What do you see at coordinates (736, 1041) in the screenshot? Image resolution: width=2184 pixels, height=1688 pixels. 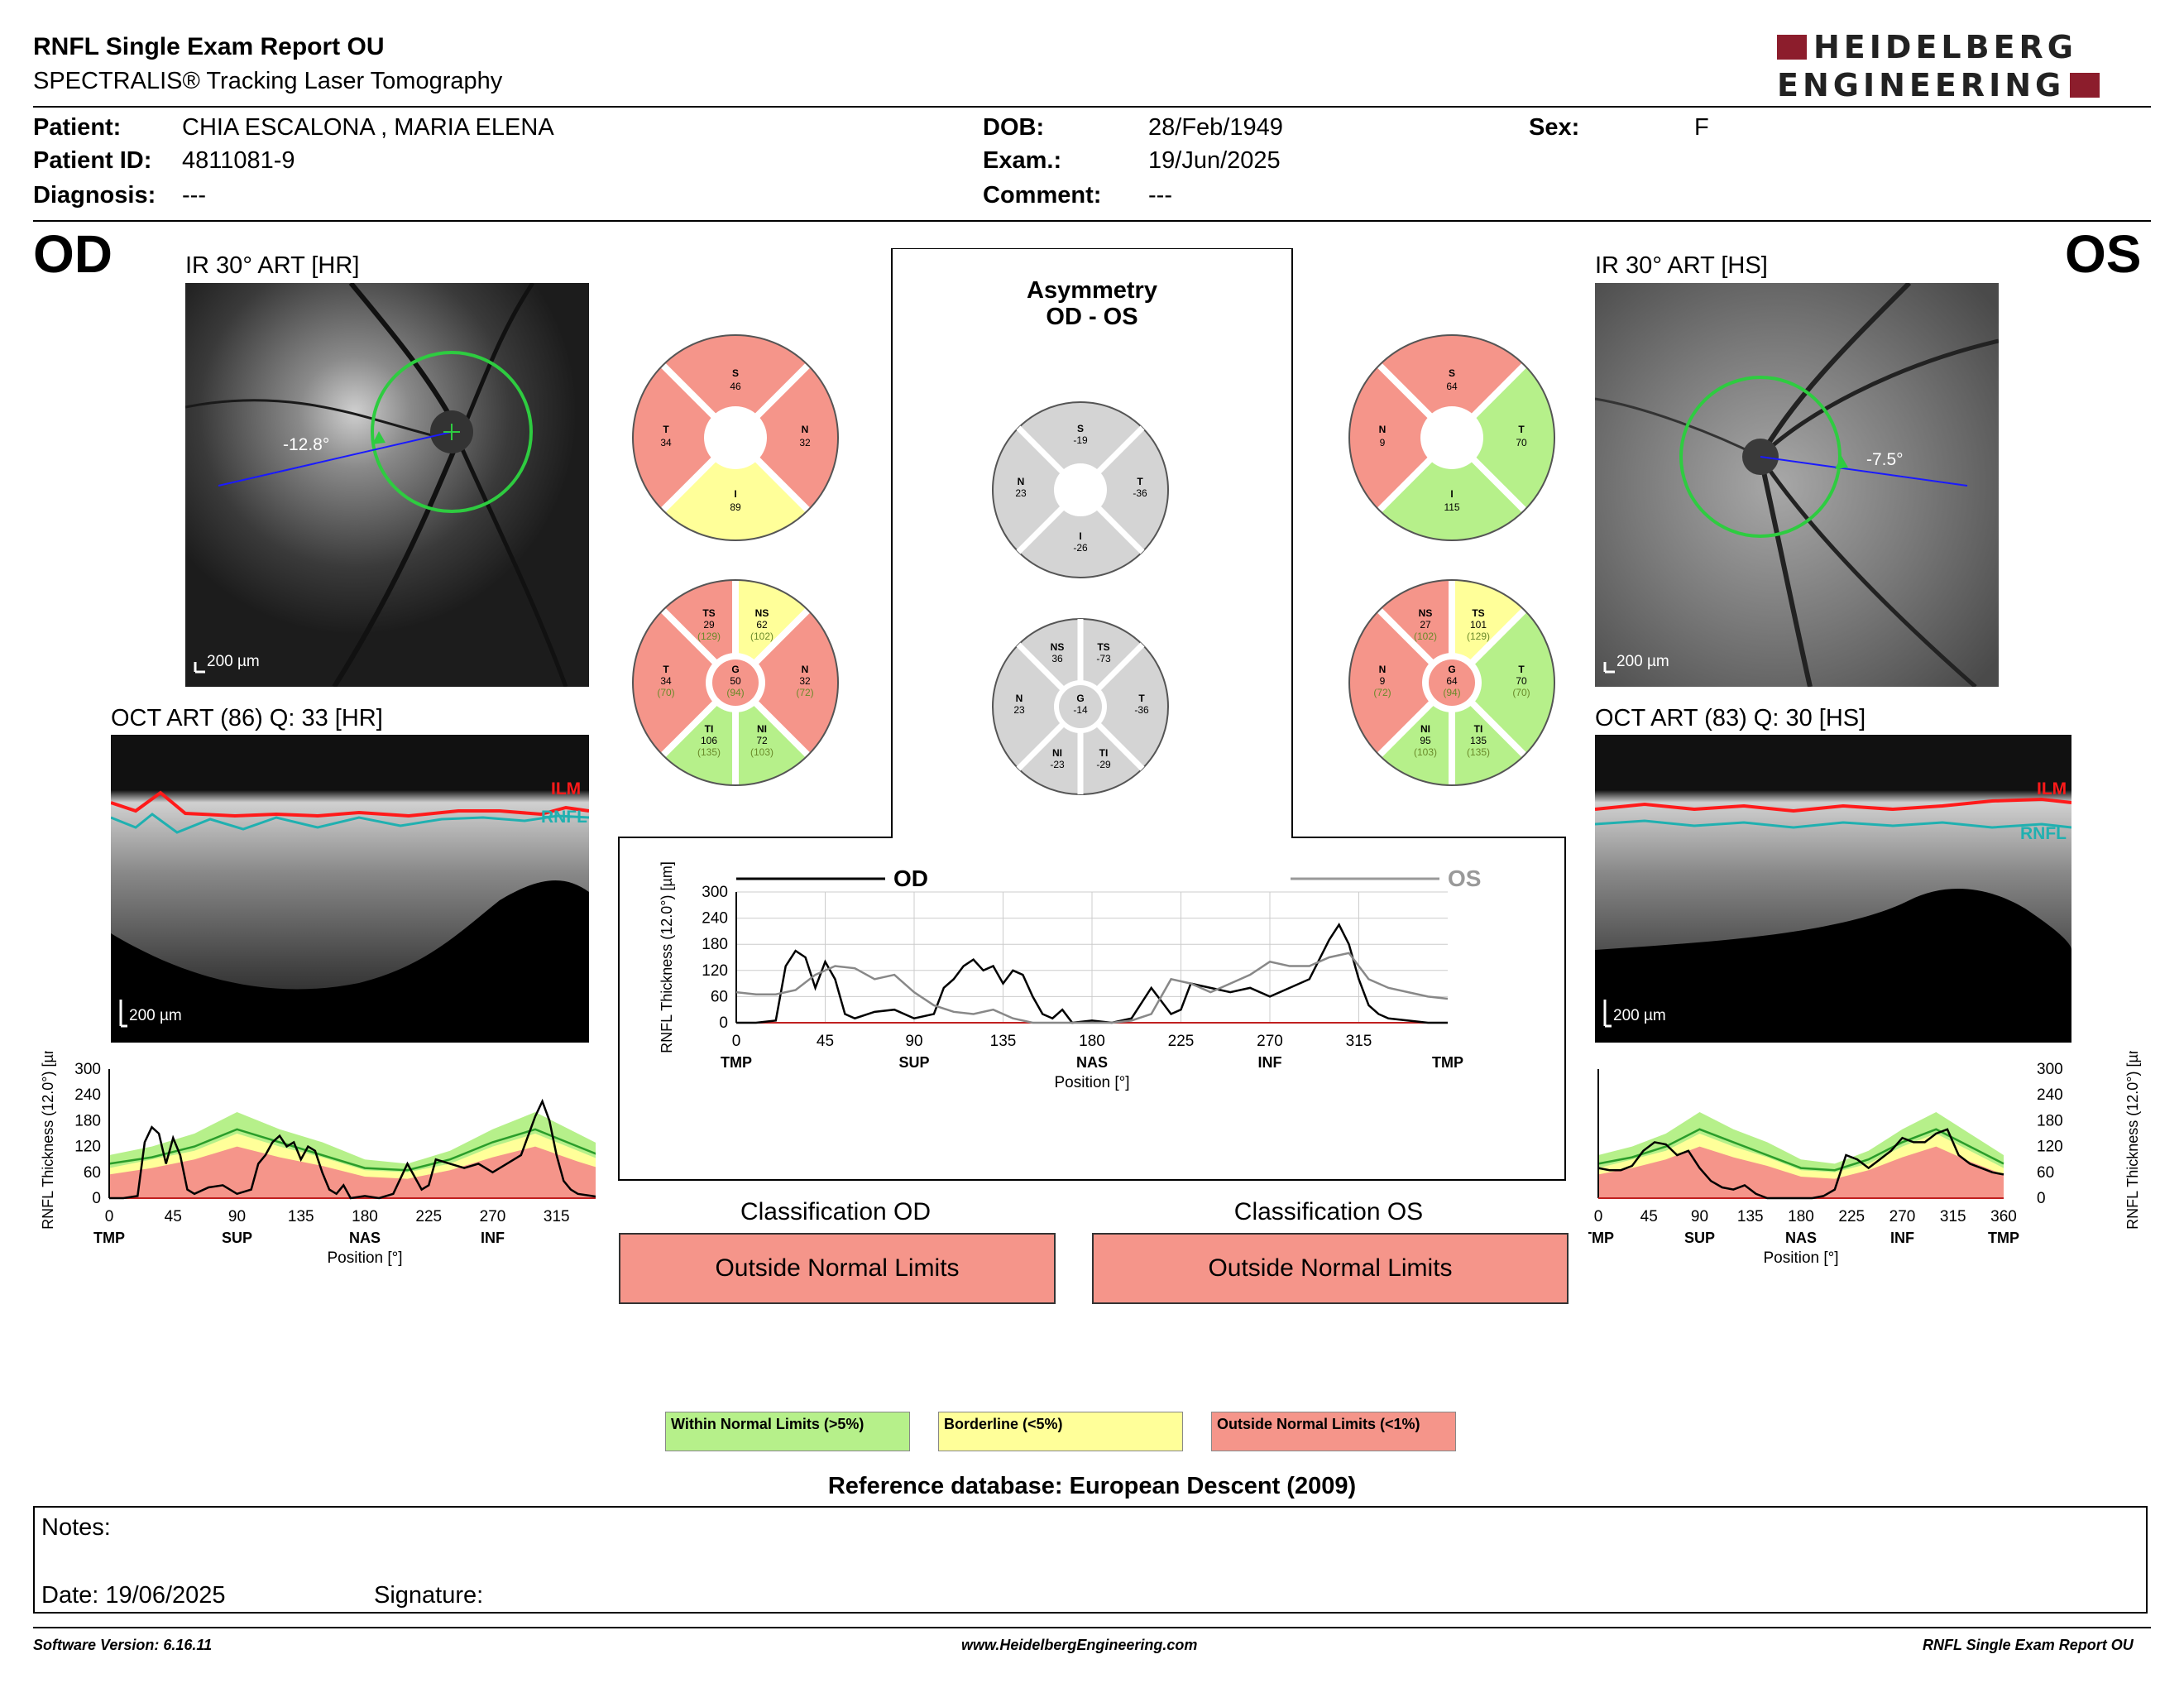 I see `x-tick-label: 0` at bounding box center [736, 1041].